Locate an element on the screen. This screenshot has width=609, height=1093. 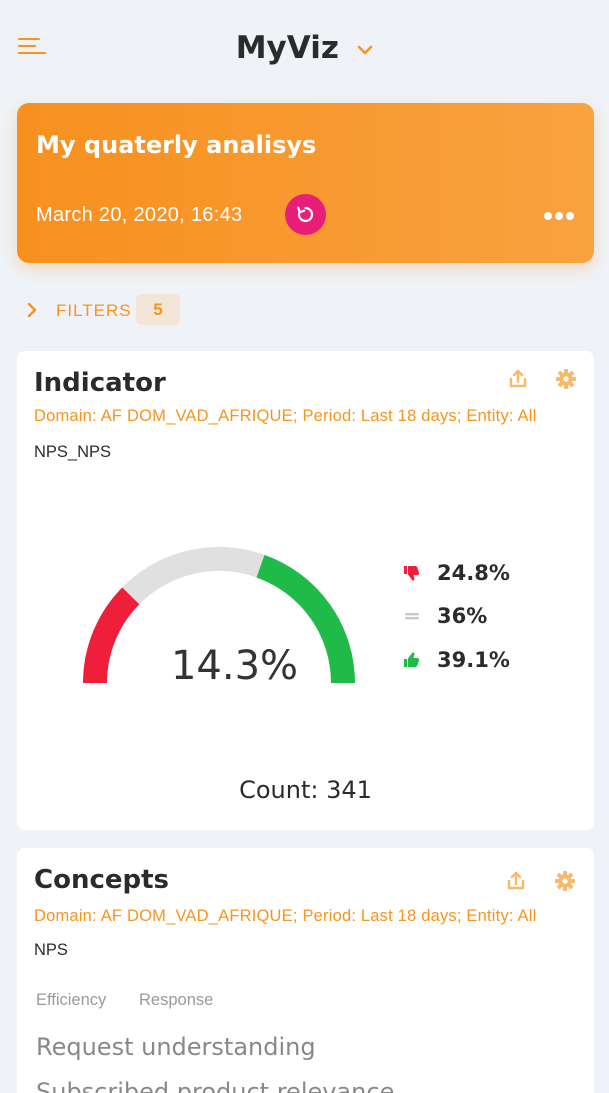
hamburger-menu-icon is located at coordinates (32, 47).